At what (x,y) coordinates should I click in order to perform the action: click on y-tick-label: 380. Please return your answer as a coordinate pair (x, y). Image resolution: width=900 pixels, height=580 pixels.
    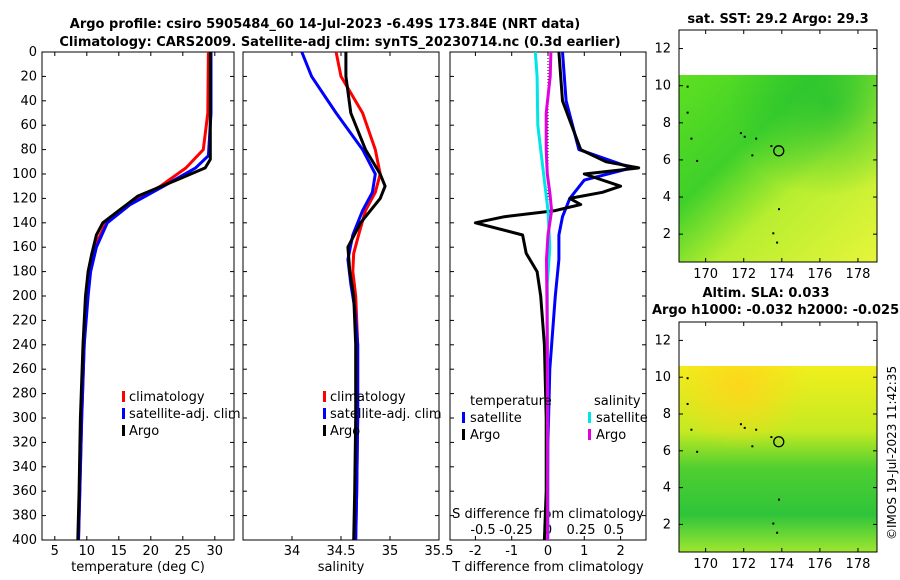
    Looking at the image, I should click on (24, 516).